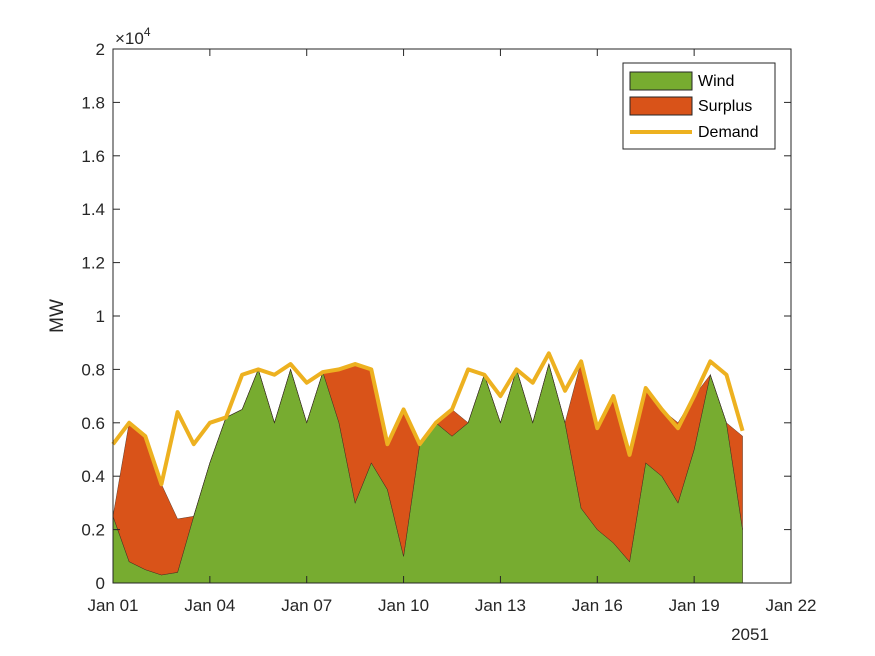  What do you see at coordinates (93, 423) in the screenshot?
I see `y-tick-label: 0.6` at bounding box center [93, 423].